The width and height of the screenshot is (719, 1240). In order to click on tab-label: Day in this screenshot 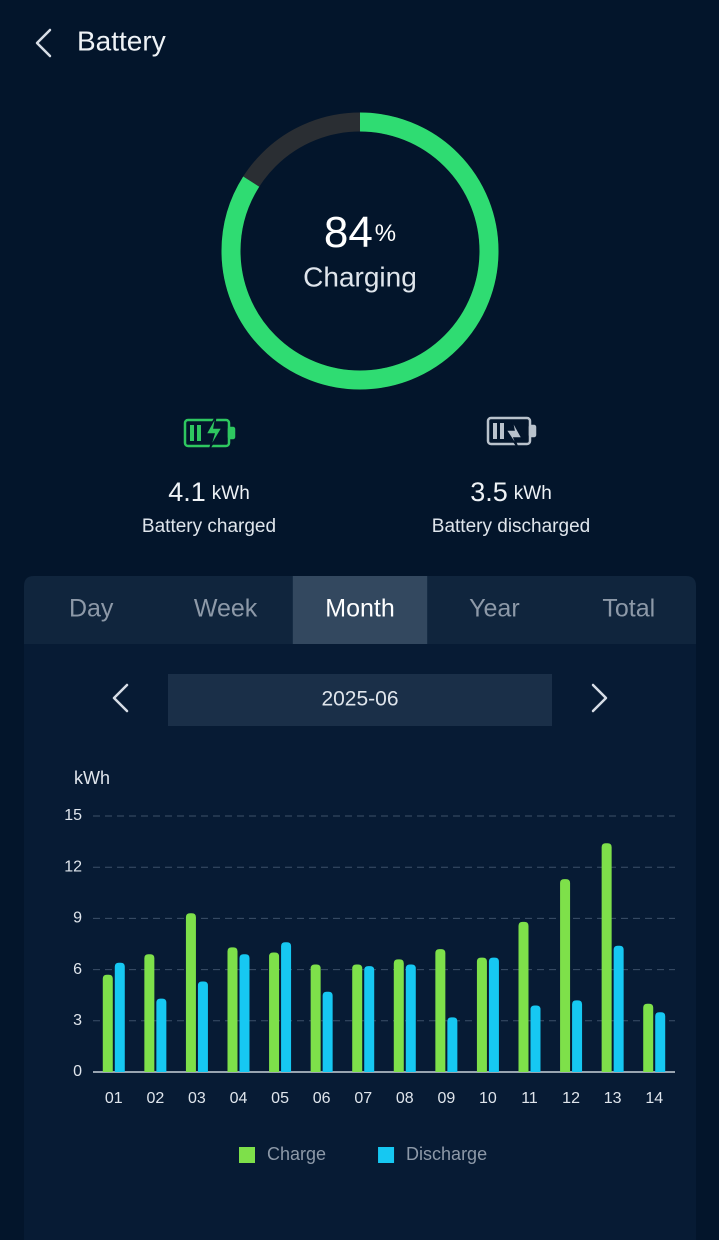, I will do `click(91, 609)`.